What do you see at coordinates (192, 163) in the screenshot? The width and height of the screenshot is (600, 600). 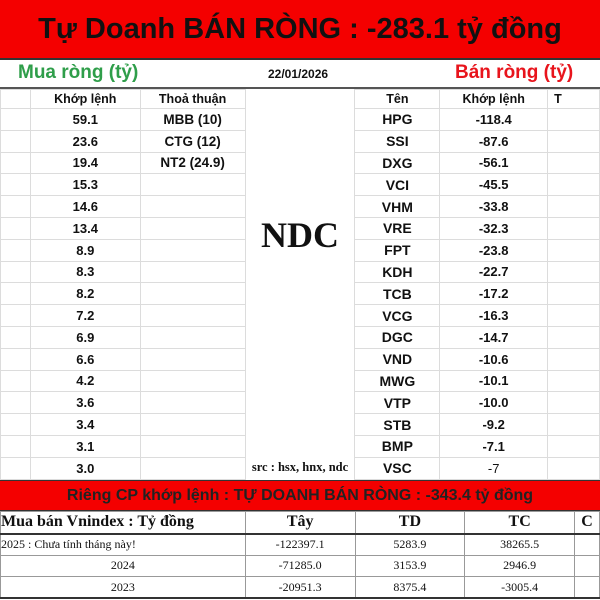 I see `buy-deal-value: NT2 (24.9)` at bounding box center [192, 163].